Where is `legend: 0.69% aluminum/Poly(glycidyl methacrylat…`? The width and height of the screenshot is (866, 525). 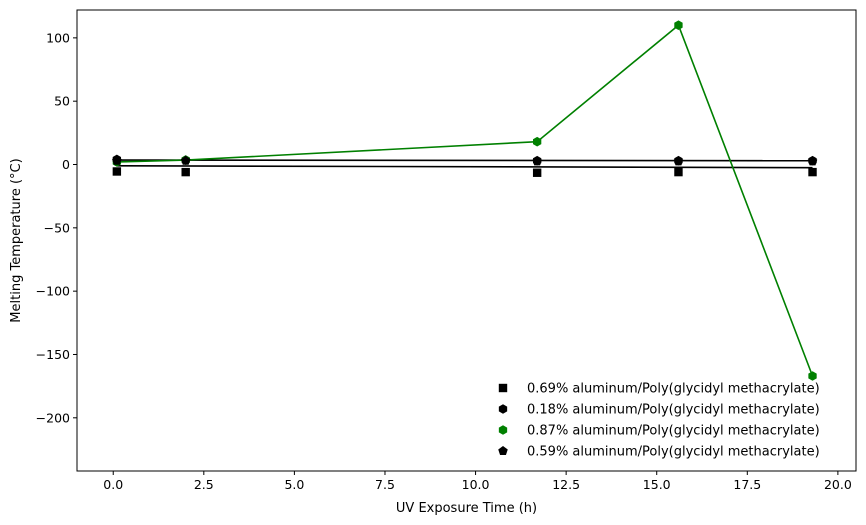
legend: 0.69% aluminum/Poly(glycidyl methacrylat… is located at coordinates (659, 421).